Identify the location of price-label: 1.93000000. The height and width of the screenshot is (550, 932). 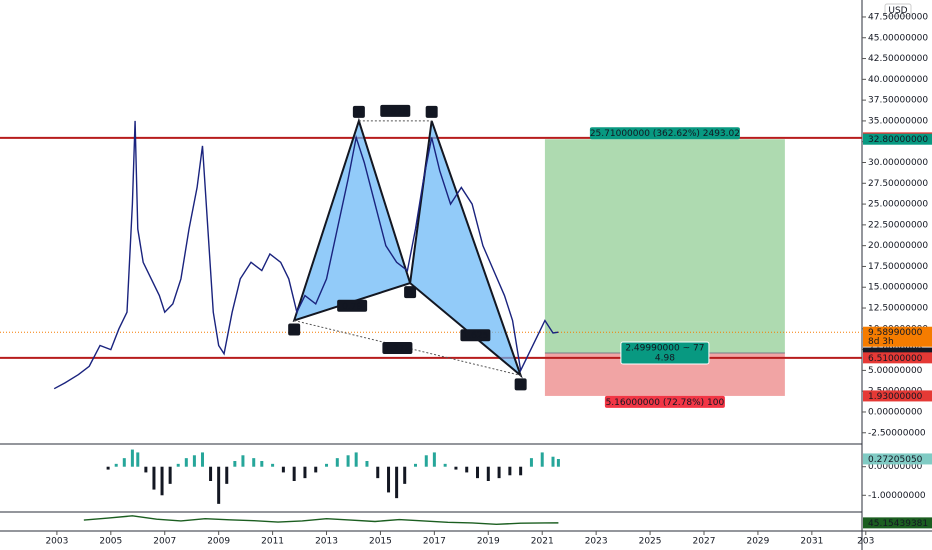
(895, 397).